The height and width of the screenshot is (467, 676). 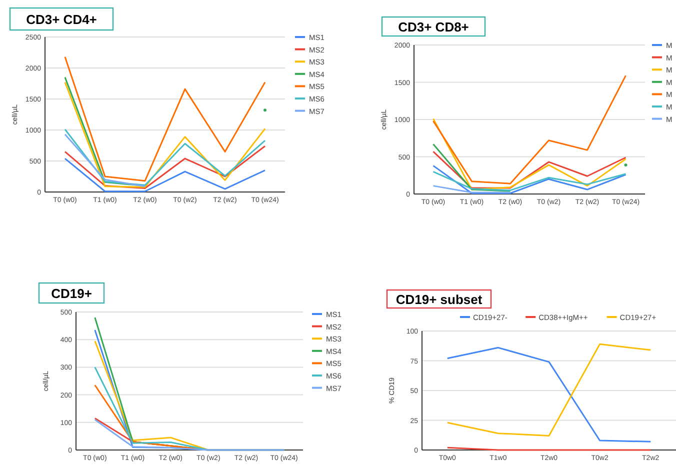 I want to click on chart-title: CD19+, so click(x=71, y=293).